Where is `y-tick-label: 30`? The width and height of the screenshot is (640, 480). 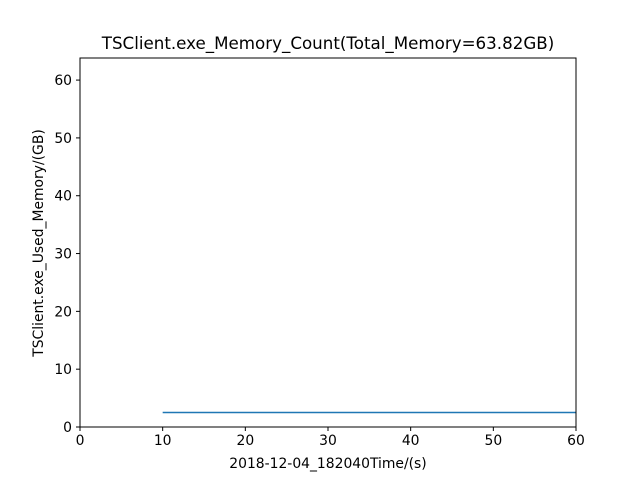
y-tick-label: 30 is located at coordinates (63, 255).